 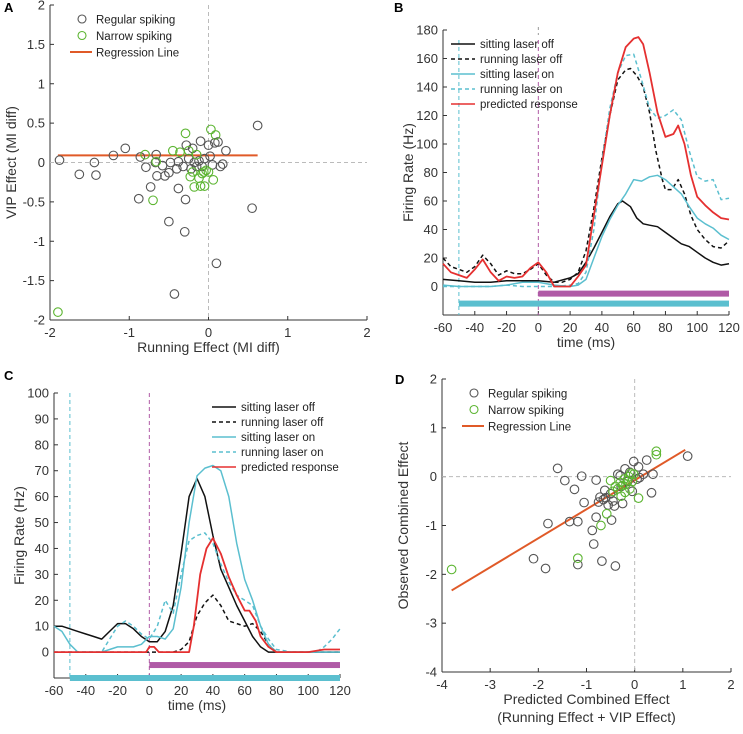 I want to click on panel-label: A, so click(x=9, y=7).